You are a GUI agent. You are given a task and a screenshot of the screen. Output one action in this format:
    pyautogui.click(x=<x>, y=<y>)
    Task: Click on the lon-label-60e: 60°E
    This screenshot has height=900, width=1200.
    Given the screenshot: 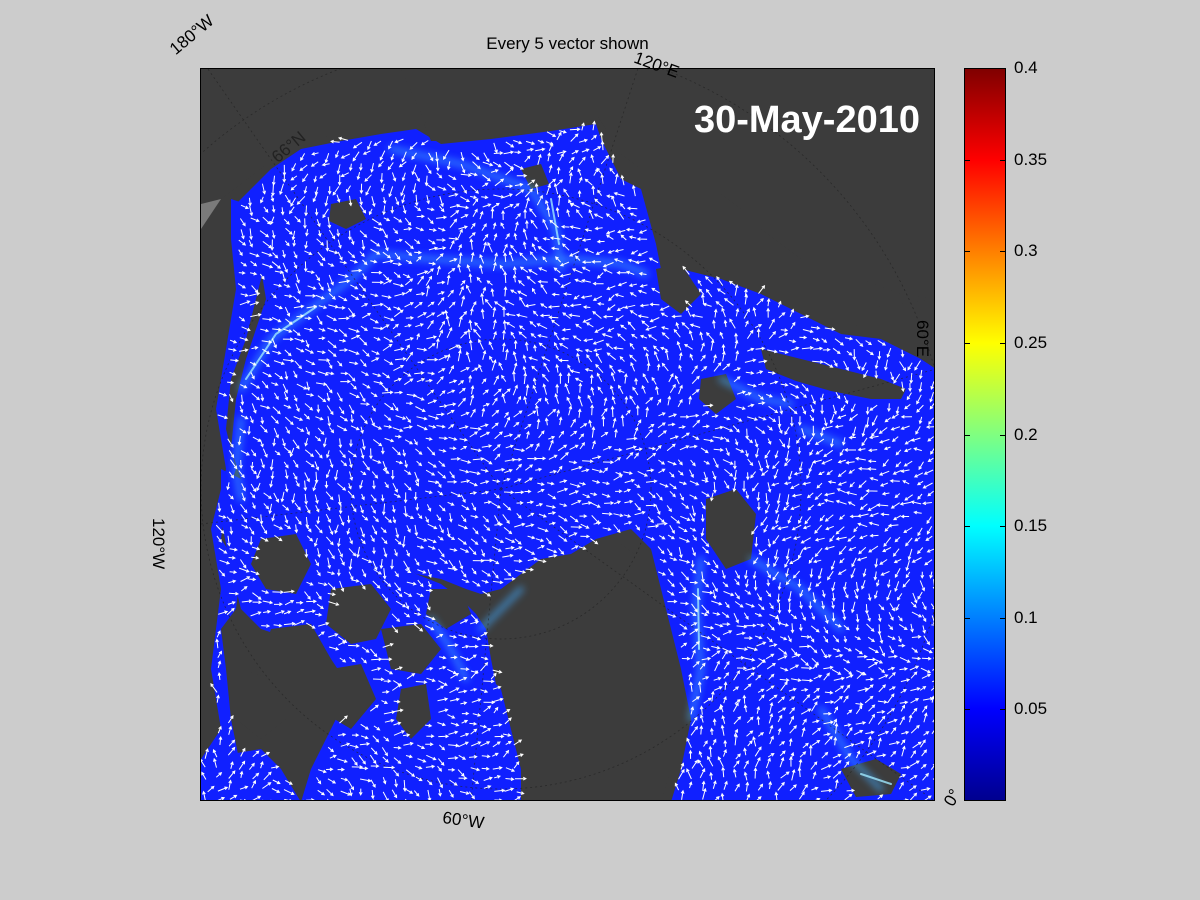 What is the action you would take?
    pyautogui.click(x=922, y=339)
    